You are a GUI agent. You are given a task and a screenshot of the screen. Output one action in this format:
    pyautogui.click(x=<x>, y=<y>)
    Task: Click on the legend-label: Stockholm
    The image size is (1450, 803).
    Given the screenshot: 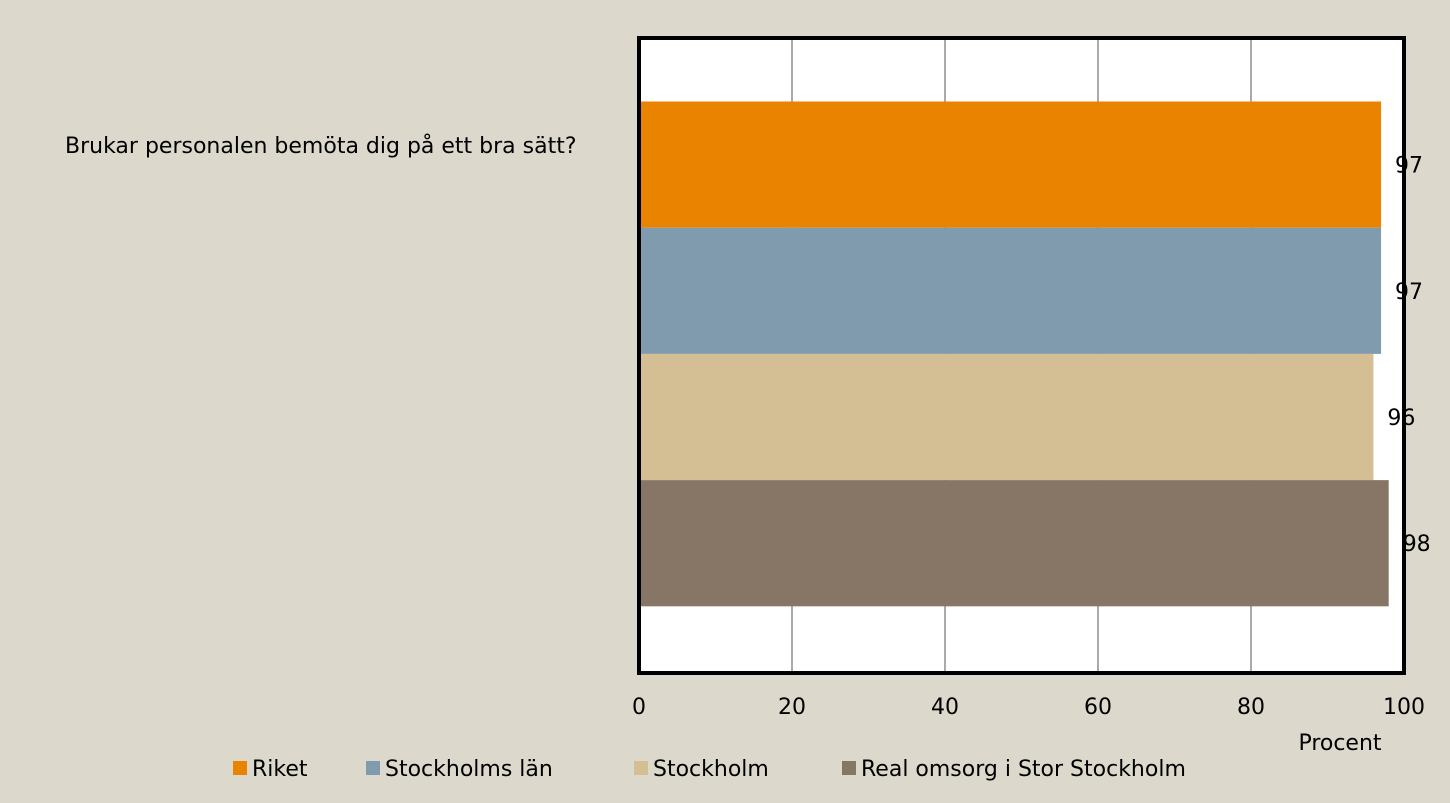 What is the action you would take?
    pyautogui.click(x=711, y=769)
    